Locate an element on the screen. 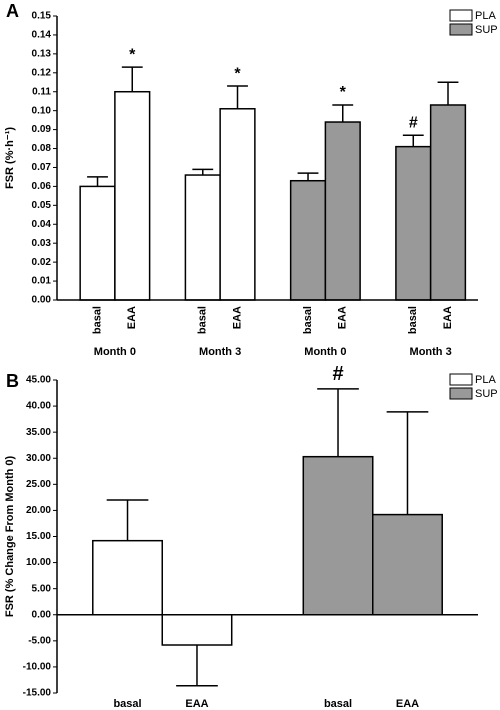 The image size is (500, 710). y-tick-label: 30.00 is located at coordinates (38, 458).